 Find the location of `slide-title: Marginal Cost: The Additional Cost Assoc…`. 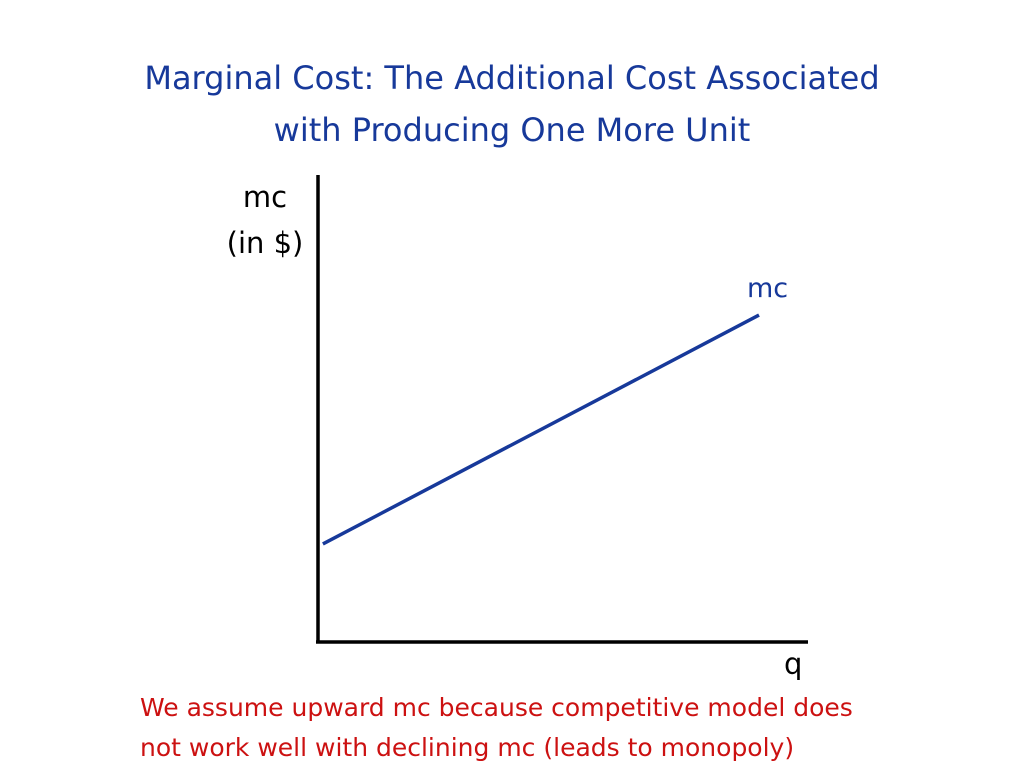

slide-title: Marginal Cost: The Additional Cost Assoc… is located at coordinates (512, 104).